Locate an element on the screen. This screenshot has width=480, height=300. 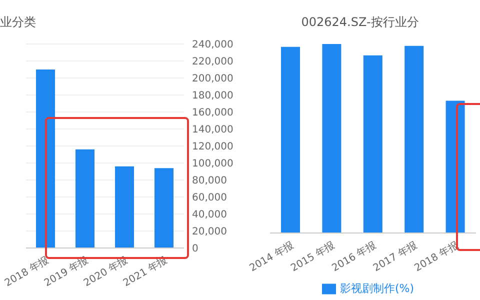
y-tick-label: 60,000 is located at coordinates (209, 198).